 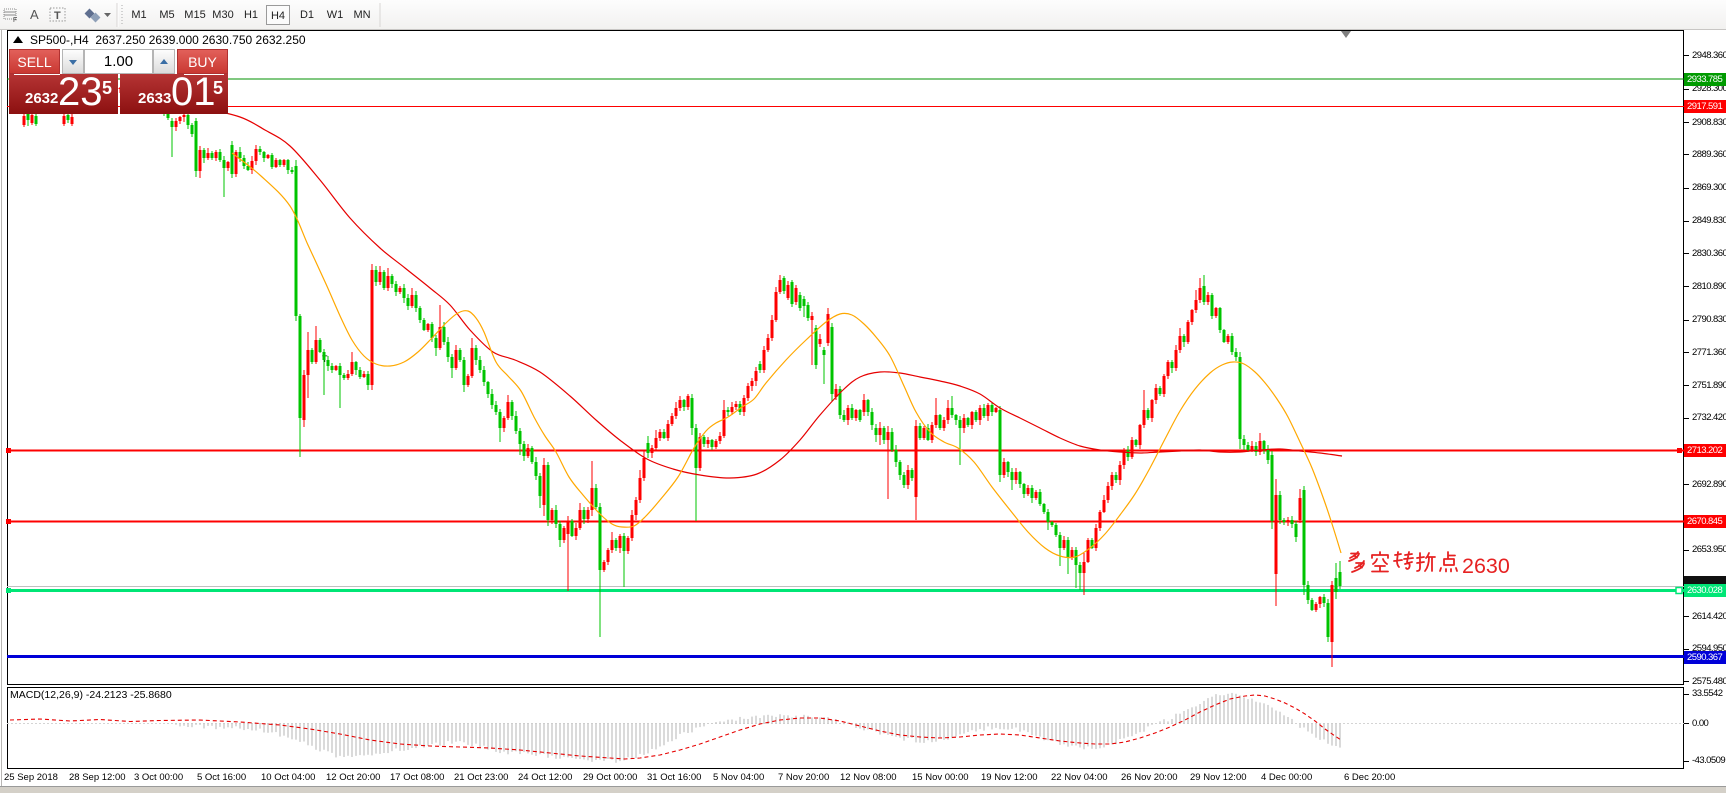 What do you see at coordinates (15, 20) in the screenshot?
I see `svg-text: F` at bounding box center [15, 20].